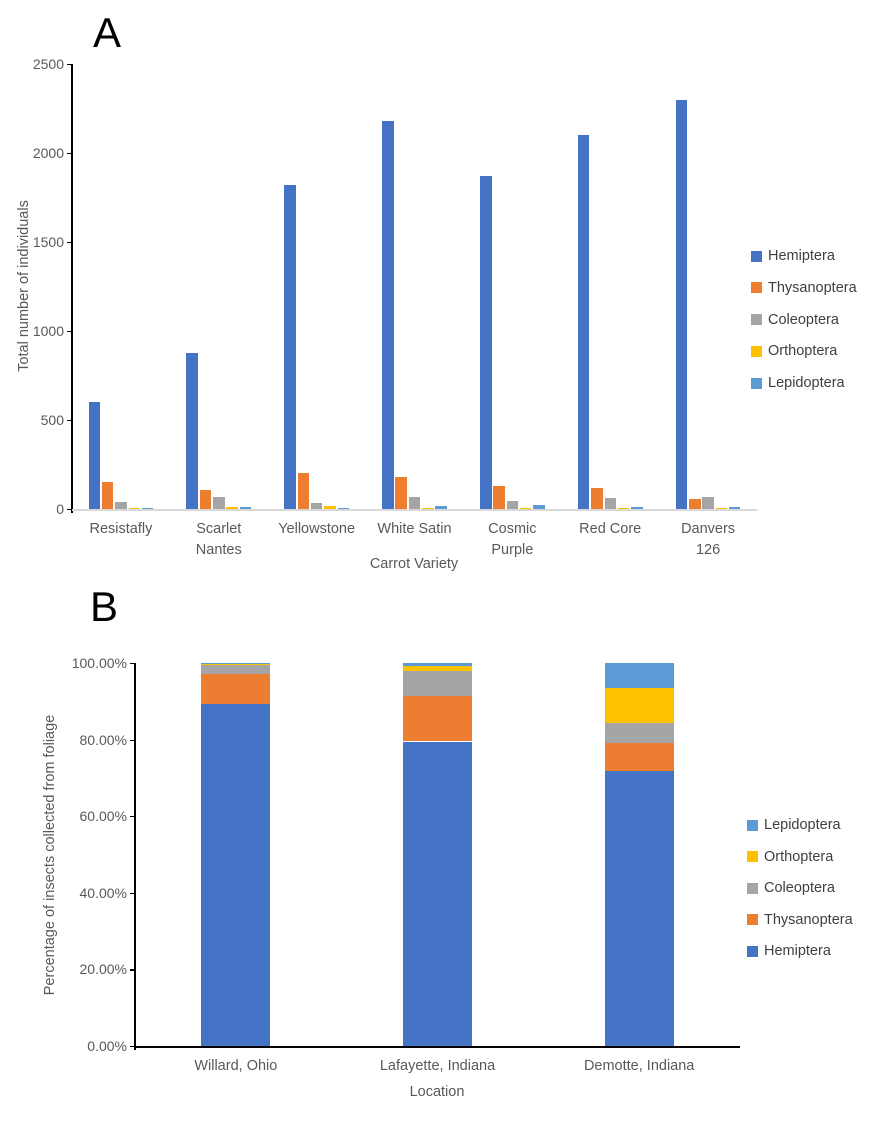 The height and width of the screenshot is (1125, 893). I want to click on panel-b-y-tick-label: 100.00%, so click(99, 663).